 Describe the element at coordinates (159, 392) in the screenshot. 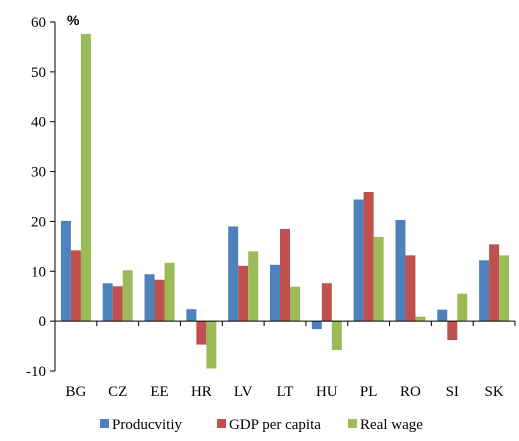

I see `x-category-label: EE` at that location.